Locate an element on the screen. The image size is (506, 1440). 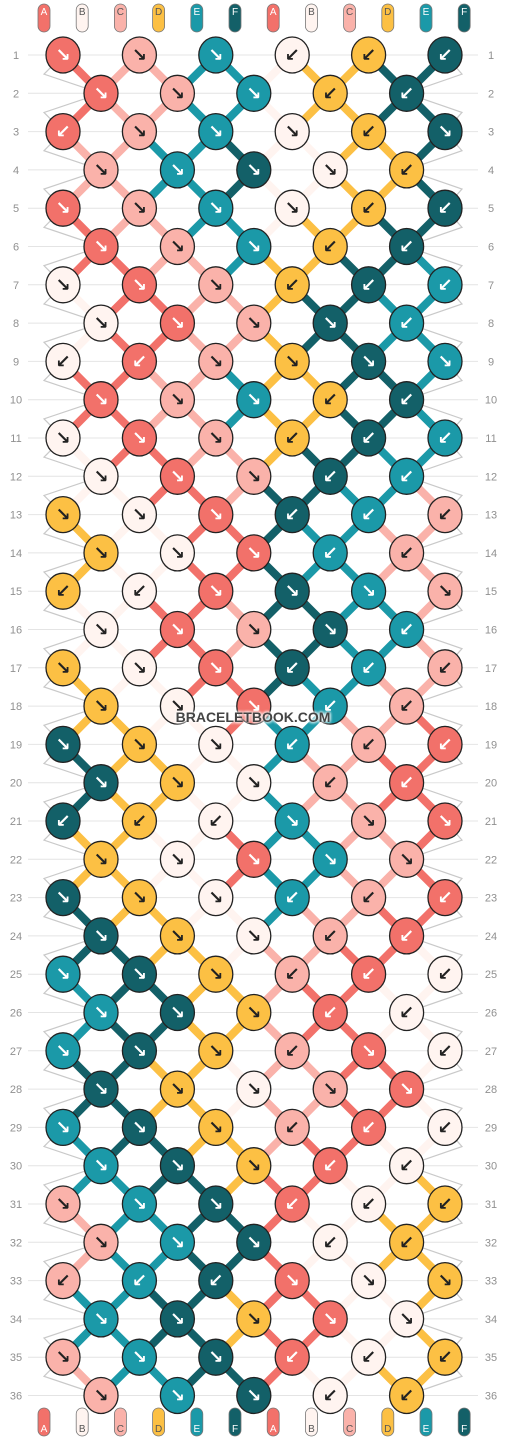
row-number-right: 29 is located at coordinates (491, 1128).